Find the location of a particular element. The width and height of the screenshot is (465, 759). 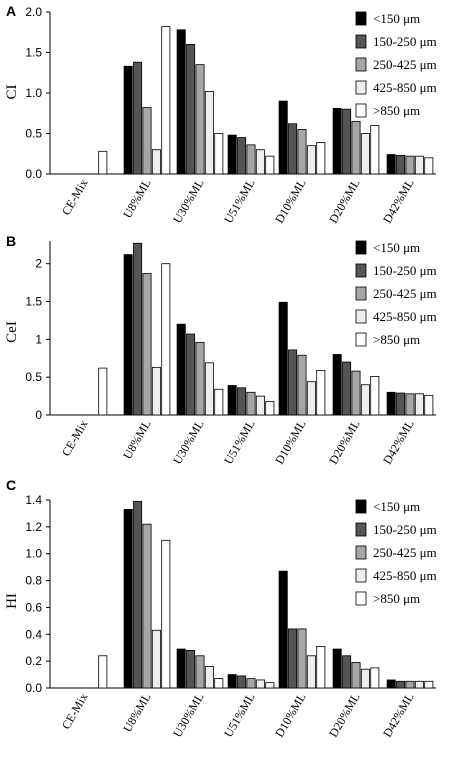

y-tick-label: 0.5 is located at coordinates (33, 134).